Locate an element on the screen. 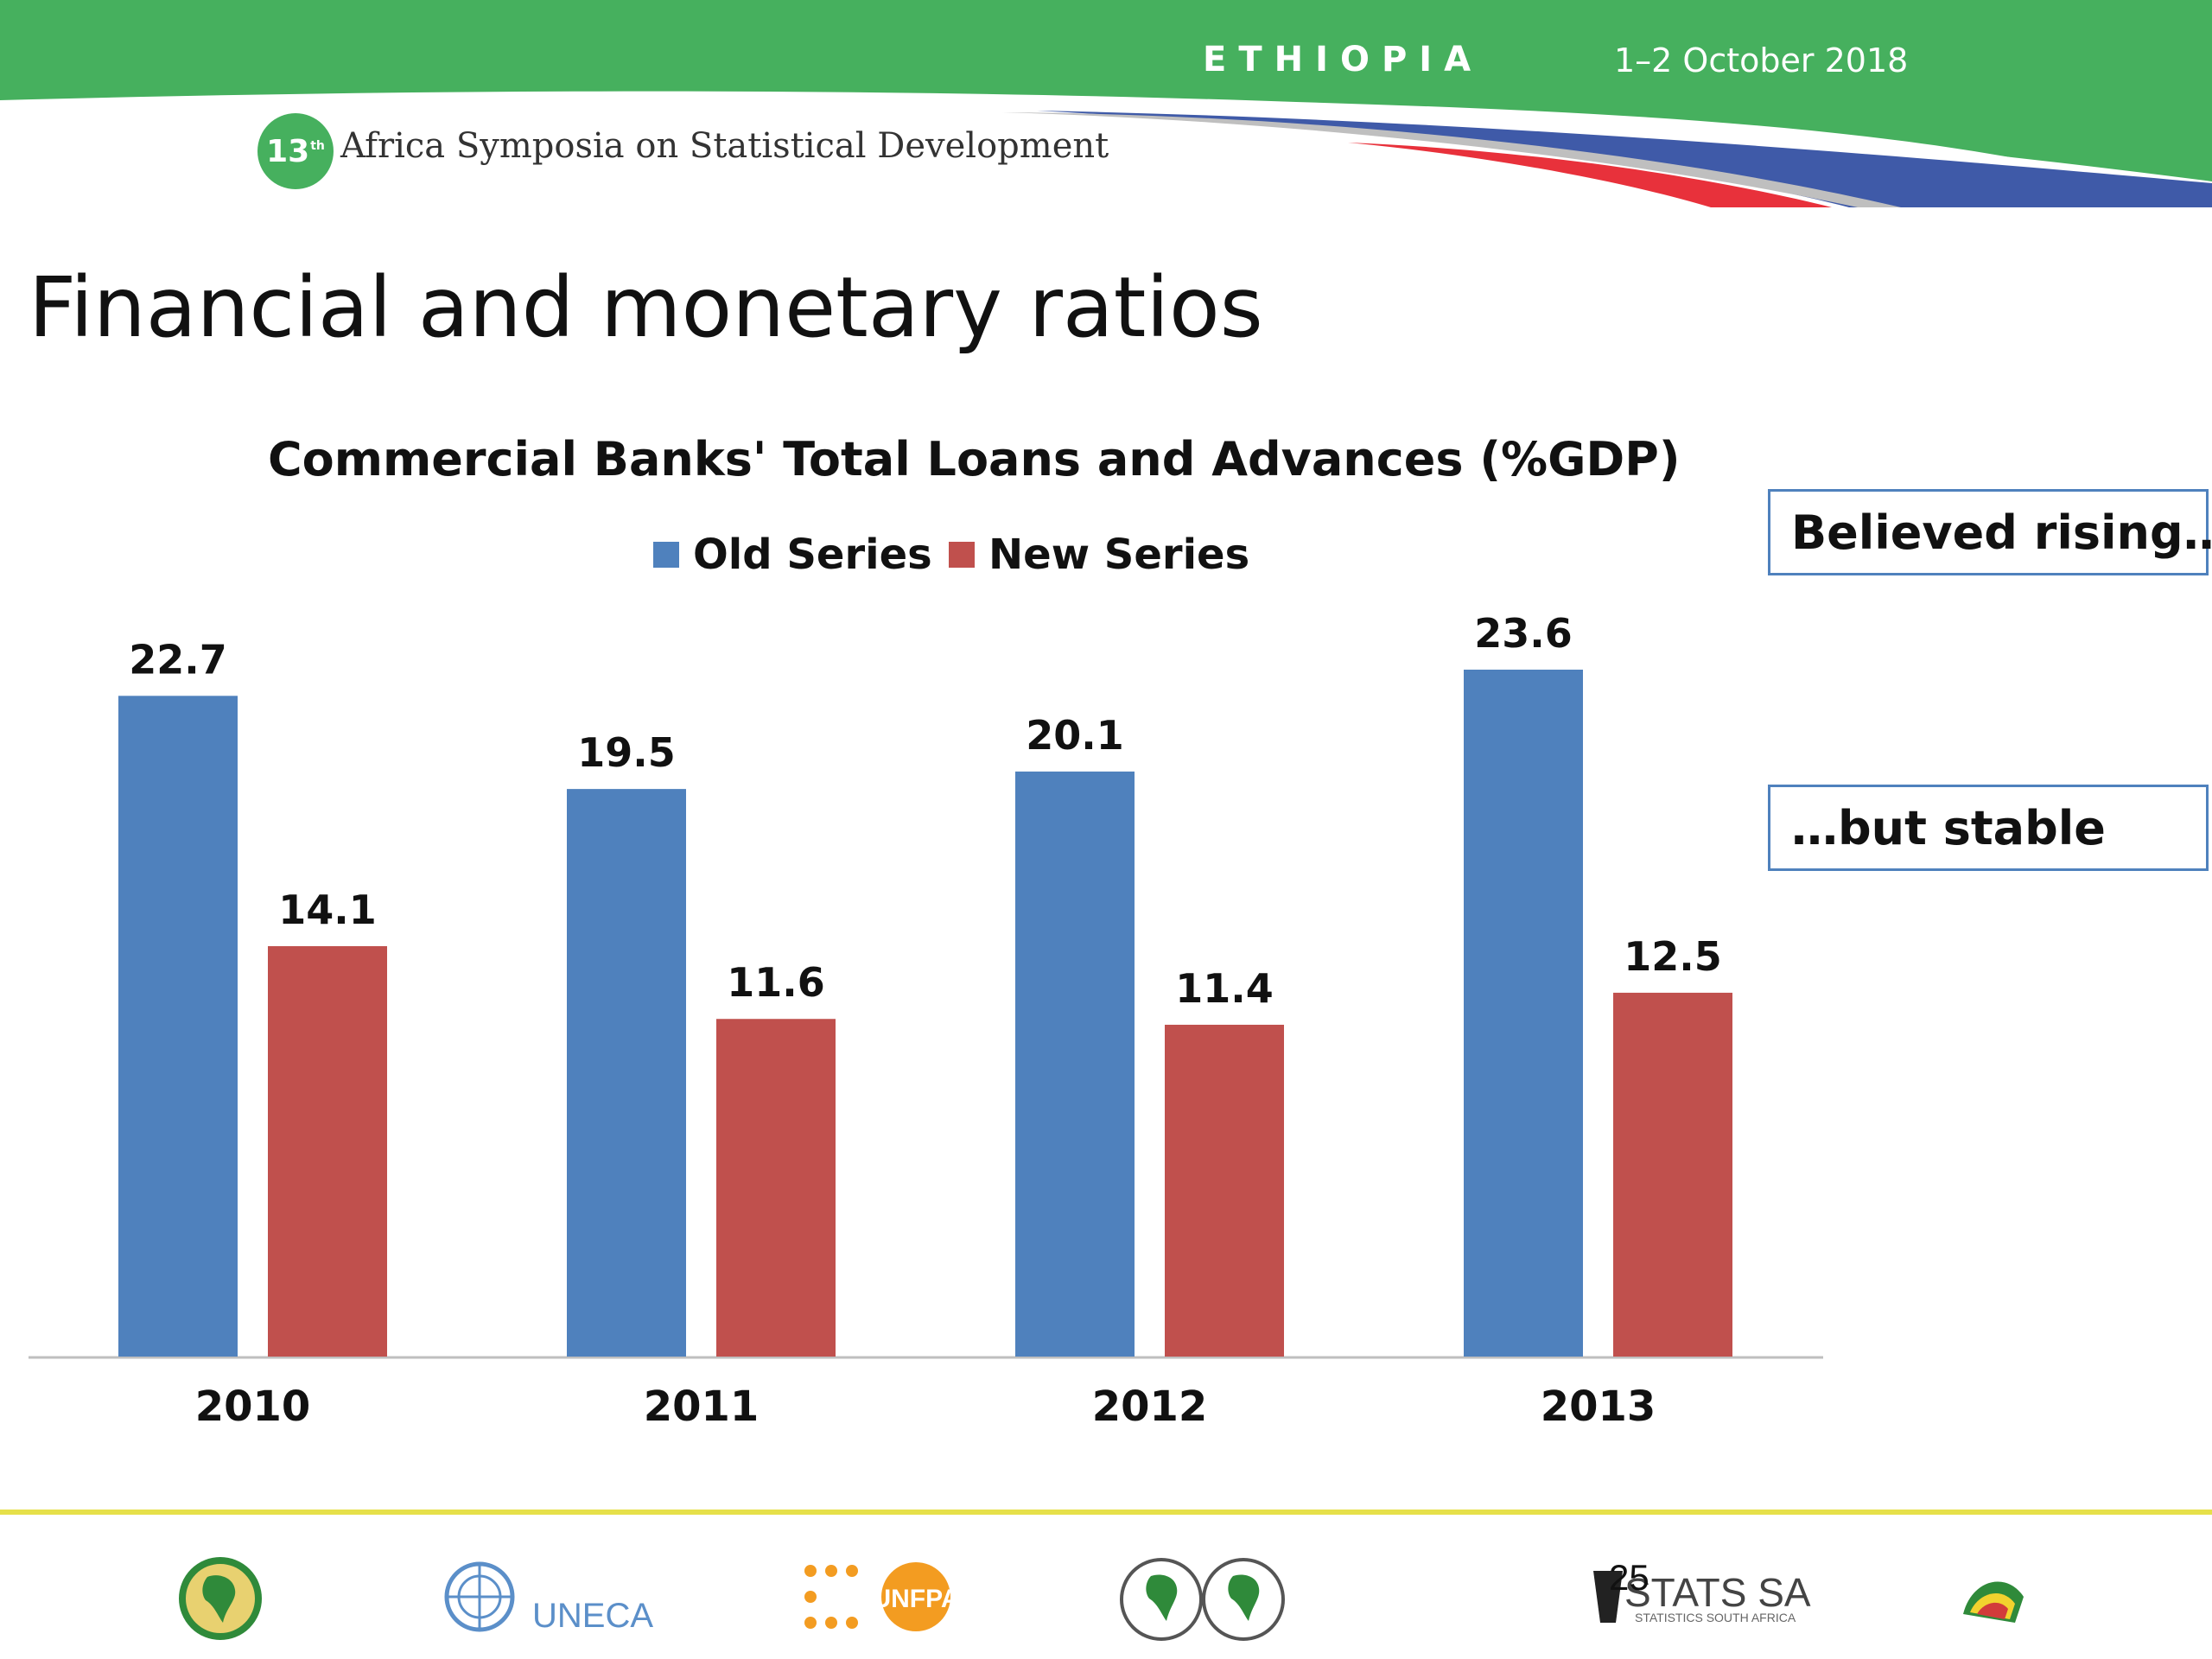 This screenshot has height=1659, width=2212. unfpa-logo: UNFPA is located at coordinates (880, 1596).